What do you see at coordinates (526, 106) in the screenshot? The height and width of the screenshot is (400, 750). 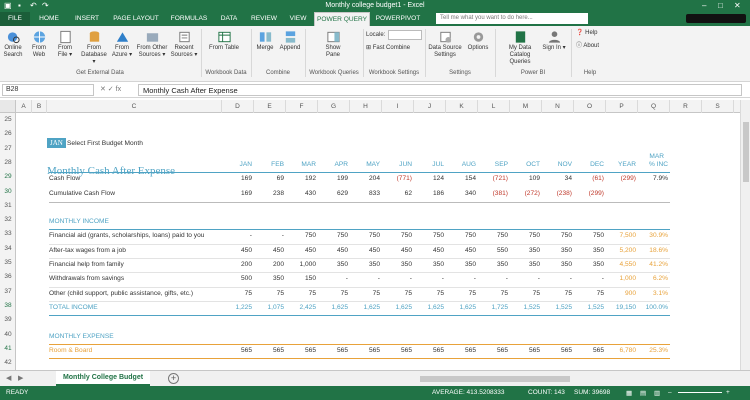 I see `column-header-m: M` at bounding box center [526, 106].